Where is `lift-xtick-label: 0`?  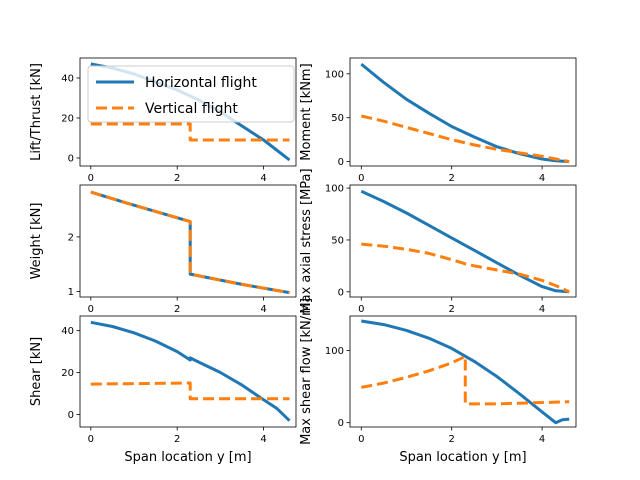
lift-xtick-label: 0 is located at coordinates (91, 178).